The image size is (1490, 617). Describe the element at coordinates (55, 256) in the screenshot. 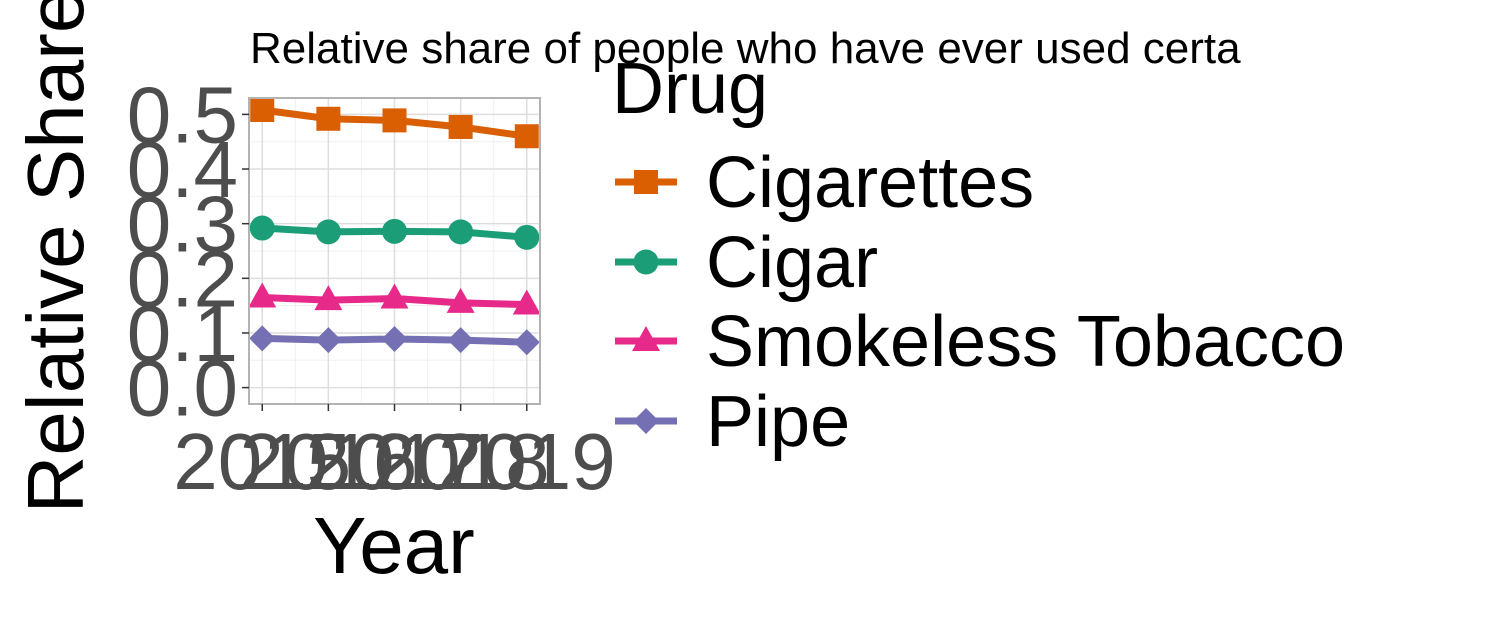

I see `y-axis-title: Relative Share` at that location.